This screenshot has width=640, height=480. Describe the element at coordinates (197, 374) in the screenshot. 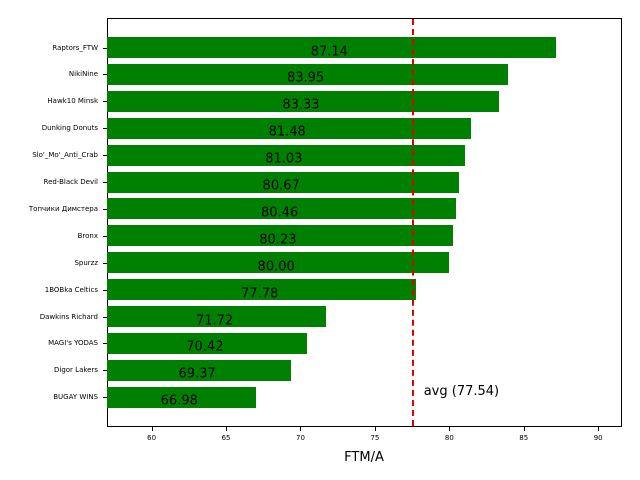

I see `bar-value-label: 69.37` at that location.